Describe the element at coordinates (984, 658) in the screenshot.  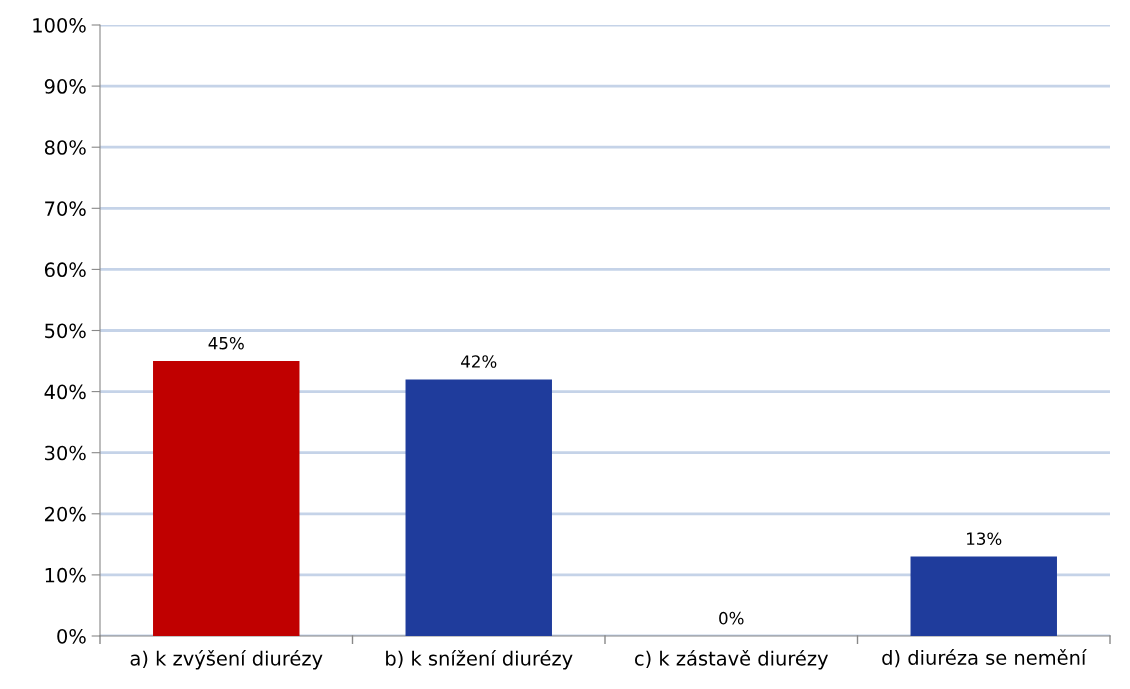
I see `x-tick-label: d) diuréza se nemění` at that location.